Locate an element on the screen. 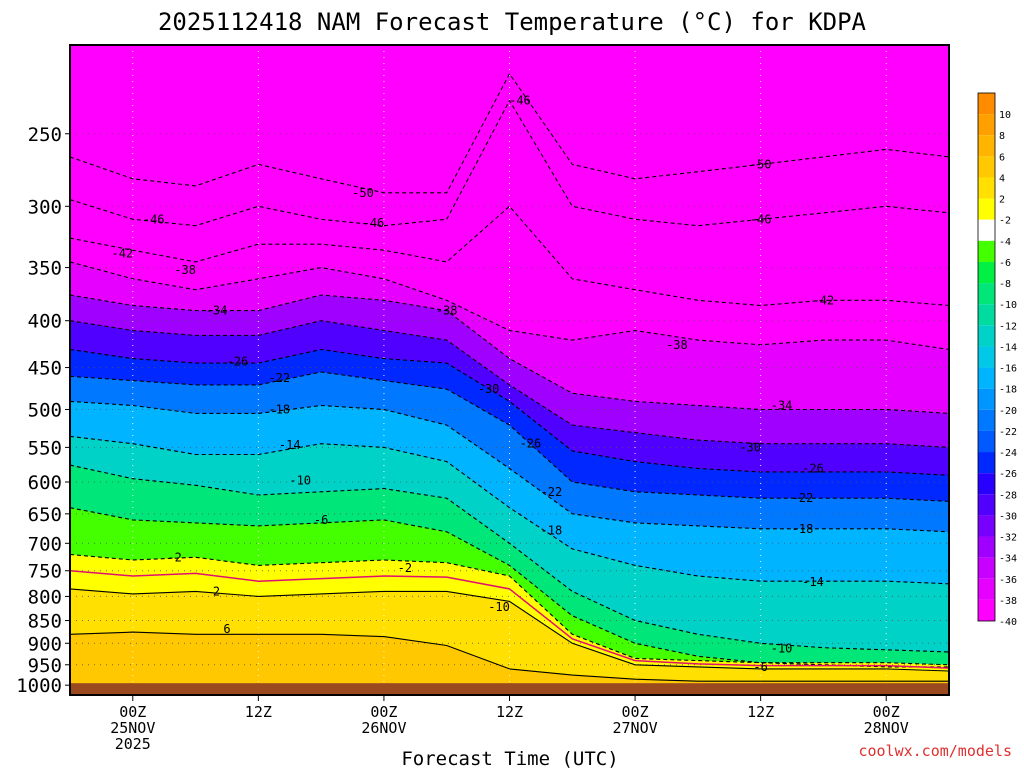 The height and width of the screenshot is (772, 1024). contour-label: 2 is located at coordinates (216, 591).